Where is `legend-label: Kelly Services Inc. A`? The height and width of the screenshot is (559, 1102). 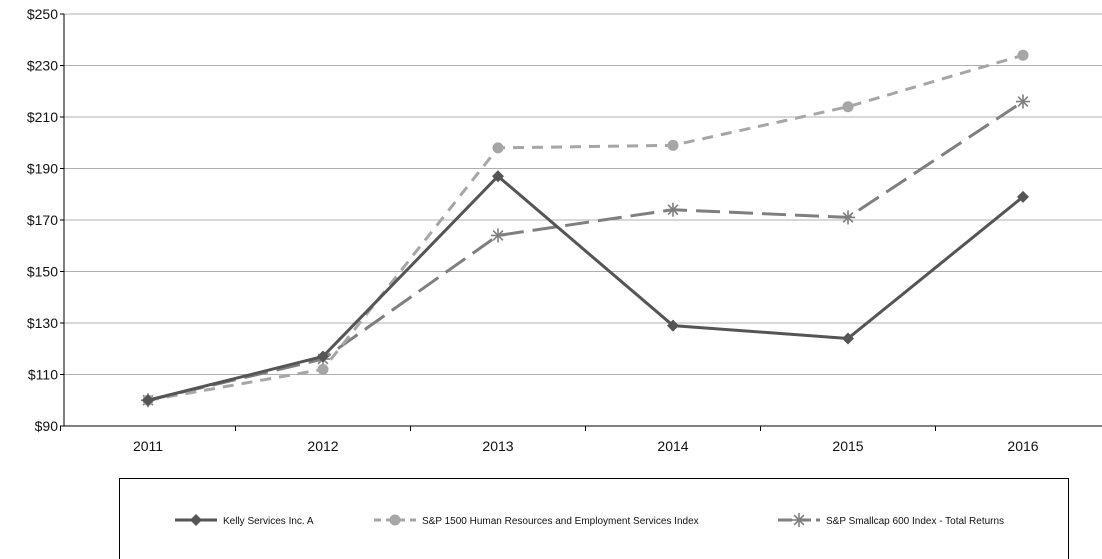
legend-label: Kelly Services Inc. A is located at coordinates (268, 521).